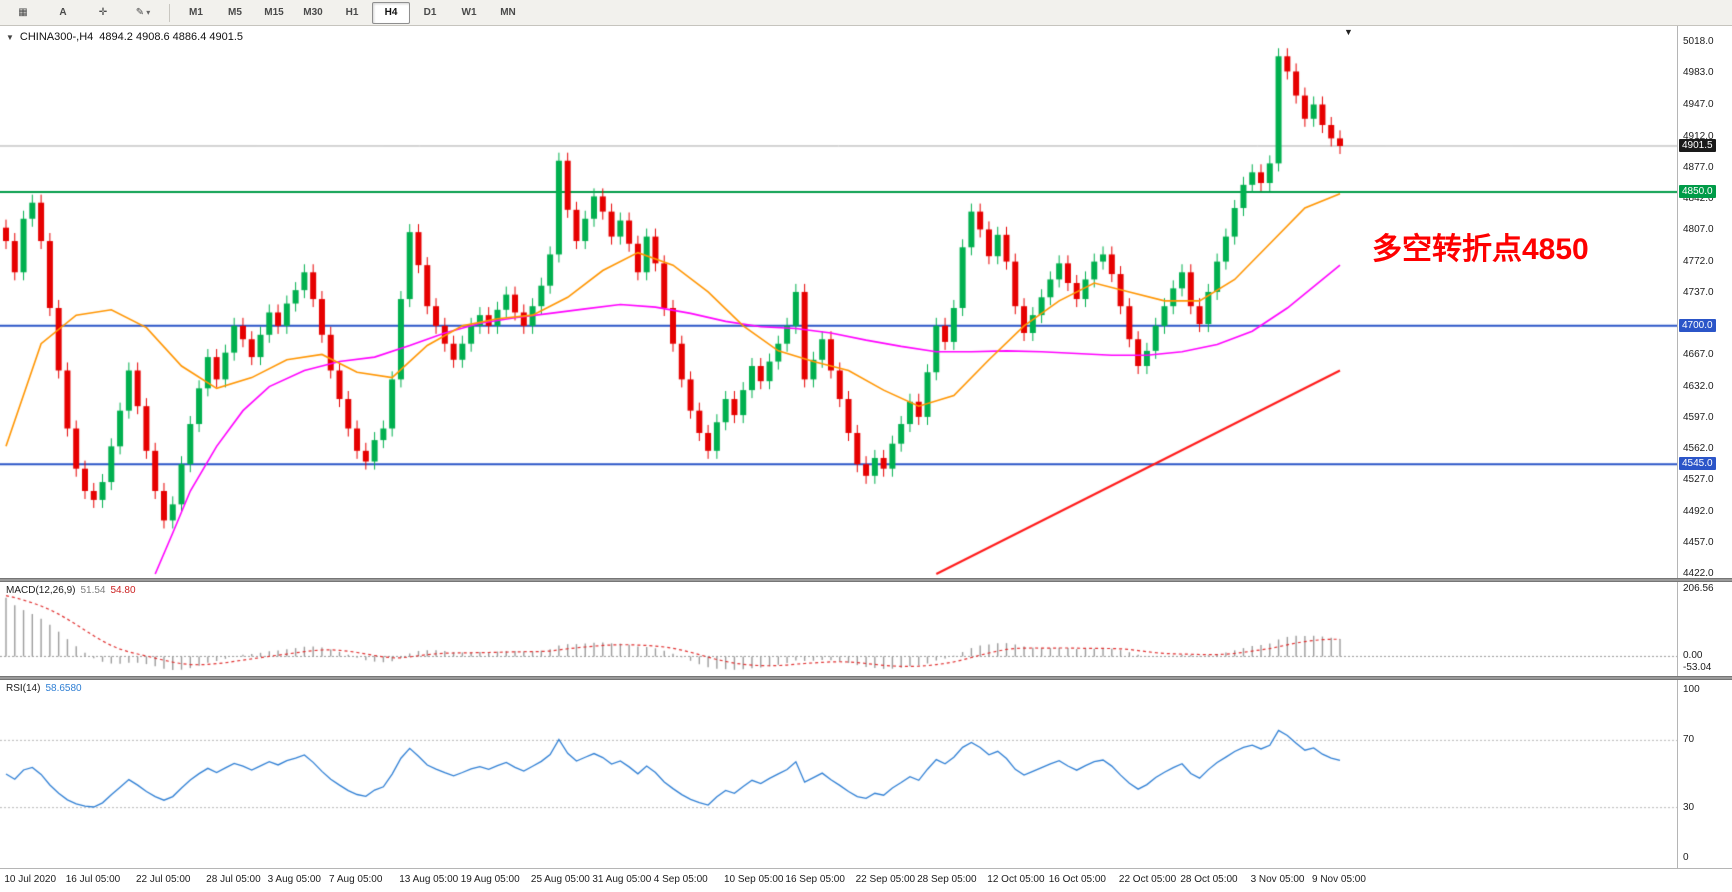 This screenshot has height=892, width=1732. I want to click on time-tick-label: 19 Aug 05:00, so click(490, 879).